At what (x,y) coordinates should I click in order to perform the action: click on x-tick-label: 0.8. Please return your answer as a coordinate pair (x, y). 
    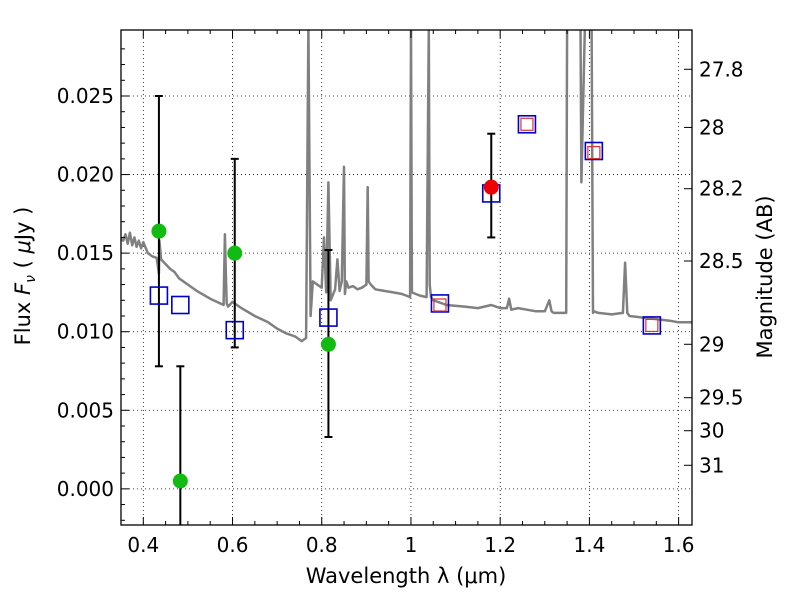
    Looking at the image, I should click on (322, 545).